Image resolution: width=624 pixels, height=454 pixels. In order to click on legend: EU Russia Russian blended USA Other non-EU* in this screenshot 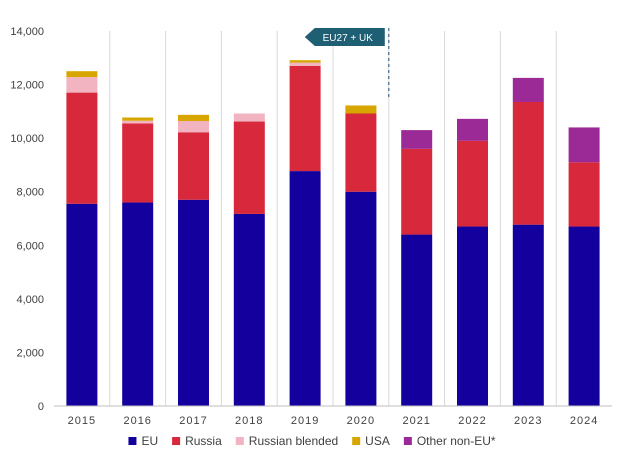, I will do `click(312, 441)`.